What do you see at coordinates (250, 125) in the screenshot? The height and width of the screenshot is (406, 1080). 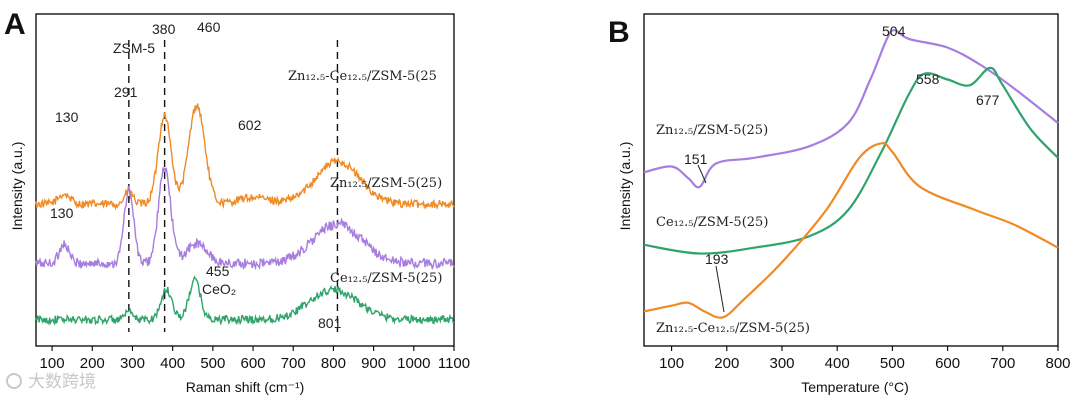 I see `annot-a-602: 602` at bounding box center [250, 125].